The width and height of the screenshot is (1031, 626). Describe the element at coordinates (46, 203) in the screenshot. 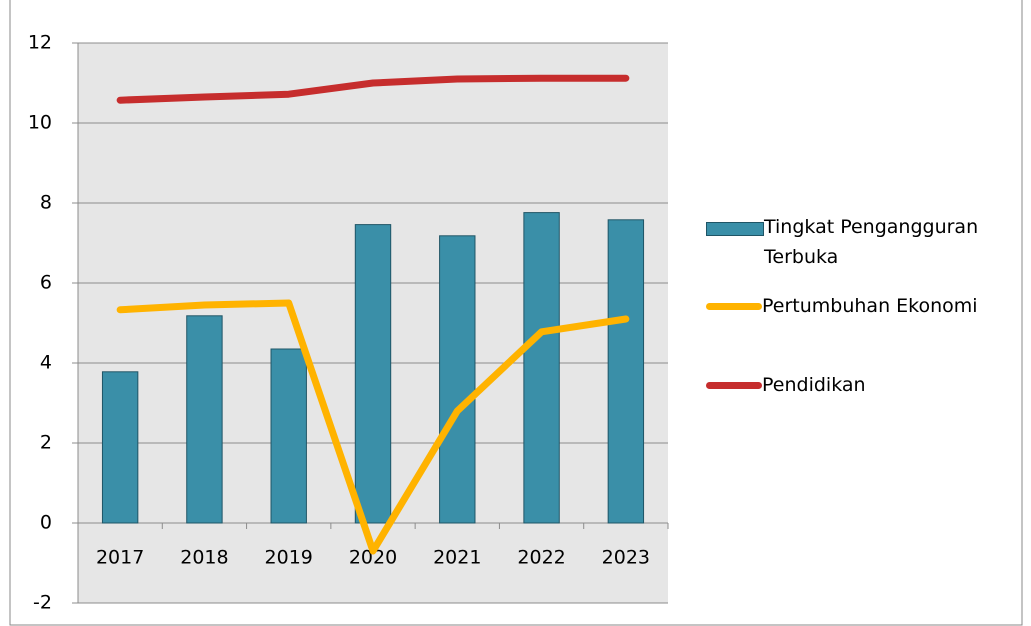

I see `y-tick-label: 8` at that location.